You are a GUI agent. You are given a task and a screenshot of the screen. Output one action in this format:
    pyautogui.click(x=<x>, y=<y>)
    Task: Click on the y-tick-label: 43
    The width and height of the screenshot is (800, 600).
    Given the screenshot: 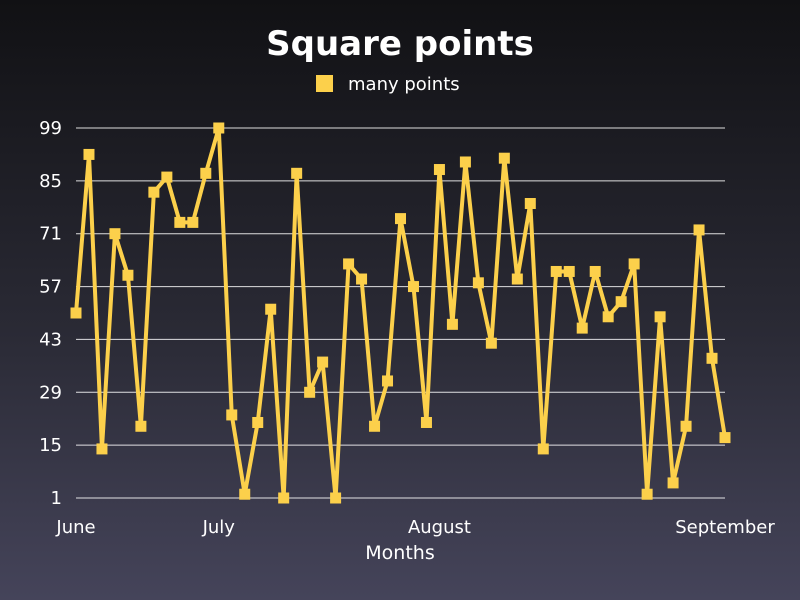 What is the action you would take?
    pyautogui.click(x=50, y=339)
    